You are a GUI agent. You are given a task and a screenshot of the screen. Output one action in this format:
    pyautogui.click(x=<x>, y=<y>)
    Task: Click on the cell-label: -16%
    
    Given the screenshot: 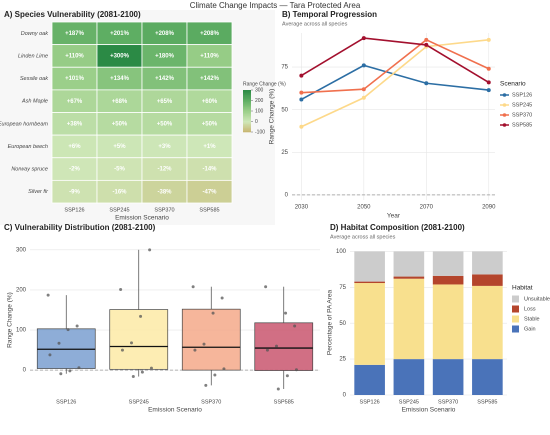 What is the action you would take?
    pyautogui.click(x=119, y=192)
    